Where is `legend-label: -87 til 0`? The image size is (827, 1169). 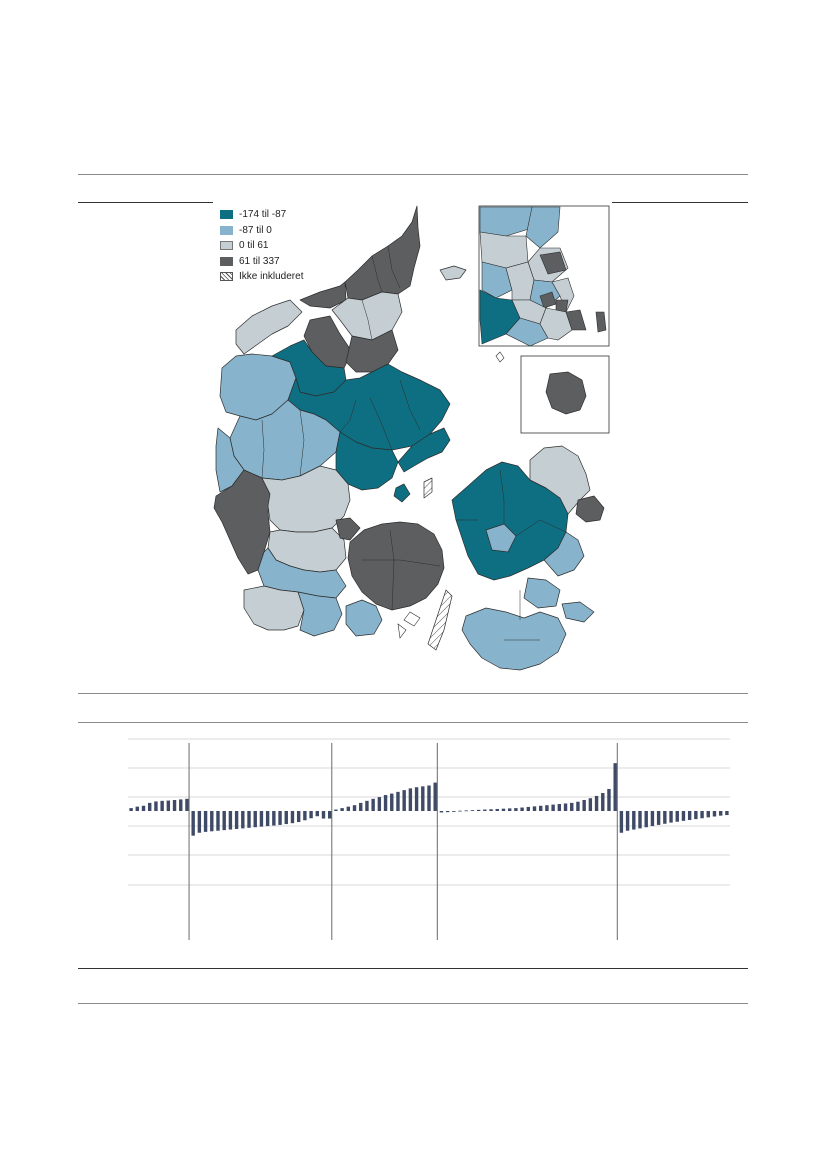
legend-label: -87 til 0 is located at coordinates (255, 230).